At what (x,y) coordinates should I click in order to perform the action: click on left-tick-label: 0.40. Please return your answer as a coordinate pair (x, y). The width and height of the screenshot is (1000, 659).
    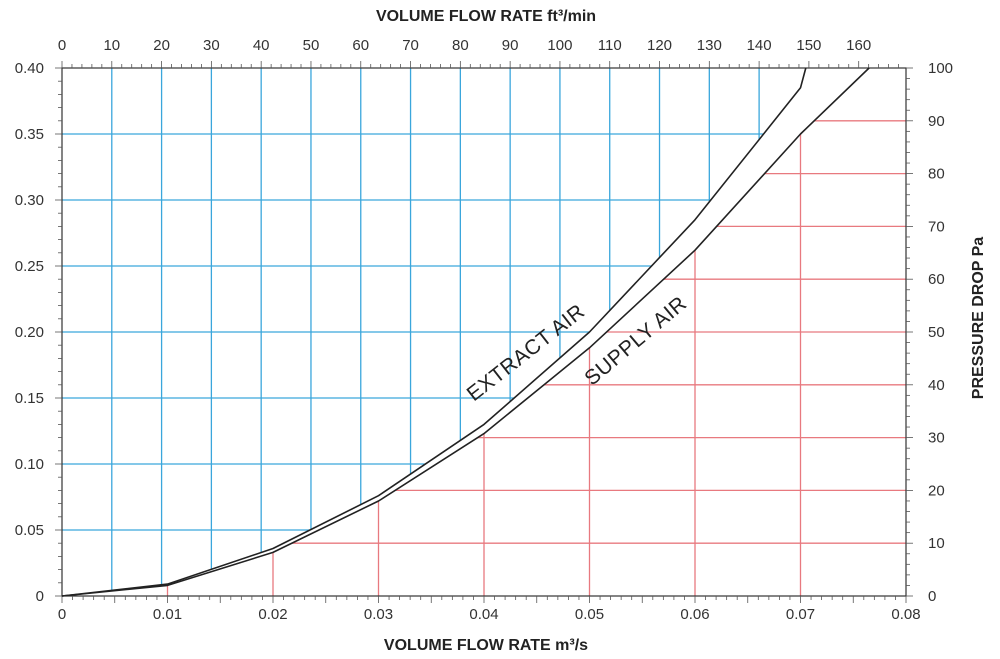
    Looking at the image, I should click on (29, 68).